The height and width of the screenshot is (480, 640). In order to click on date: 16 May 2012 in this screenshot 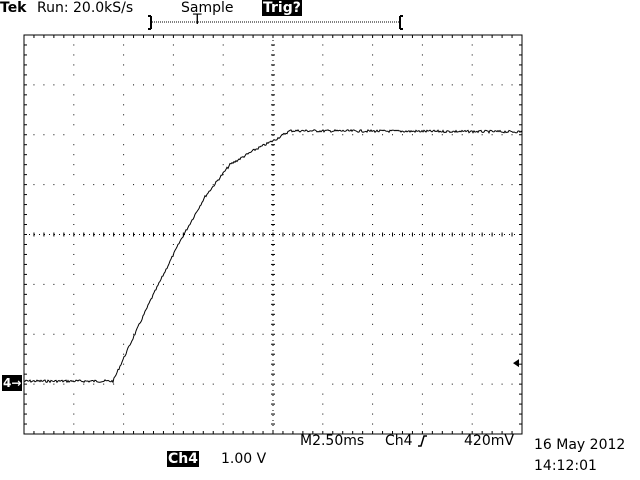, I will do `click(580, 445)`.